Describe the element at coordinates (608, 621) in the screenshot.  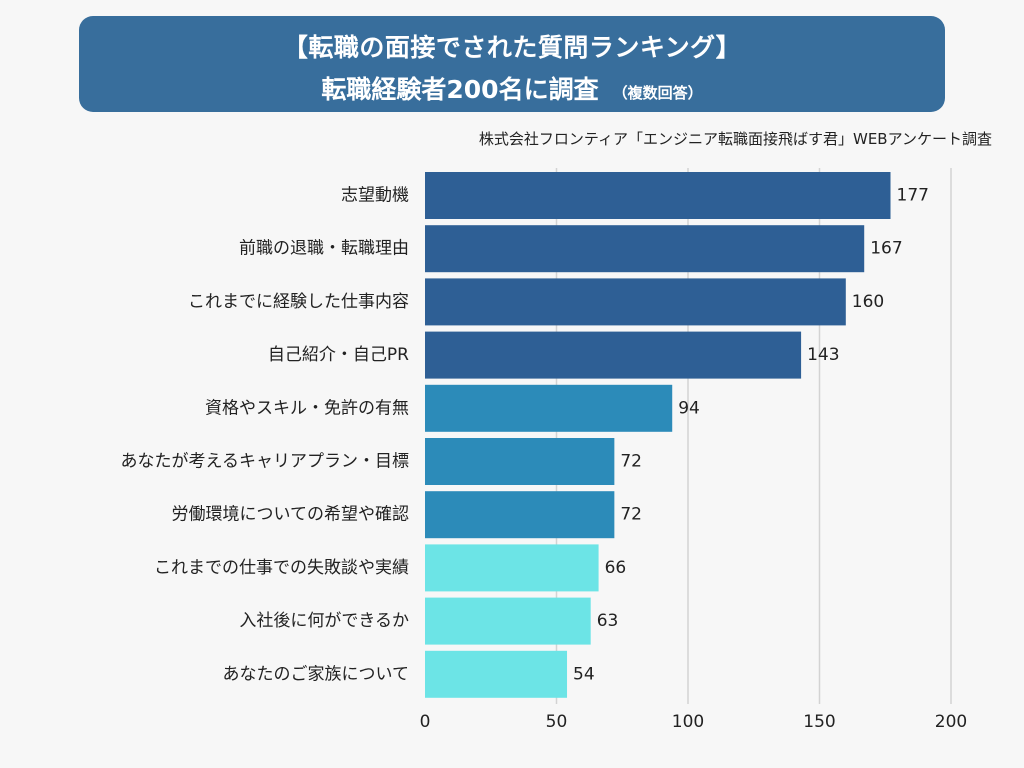
I see `data-label-9: 63` at that location.